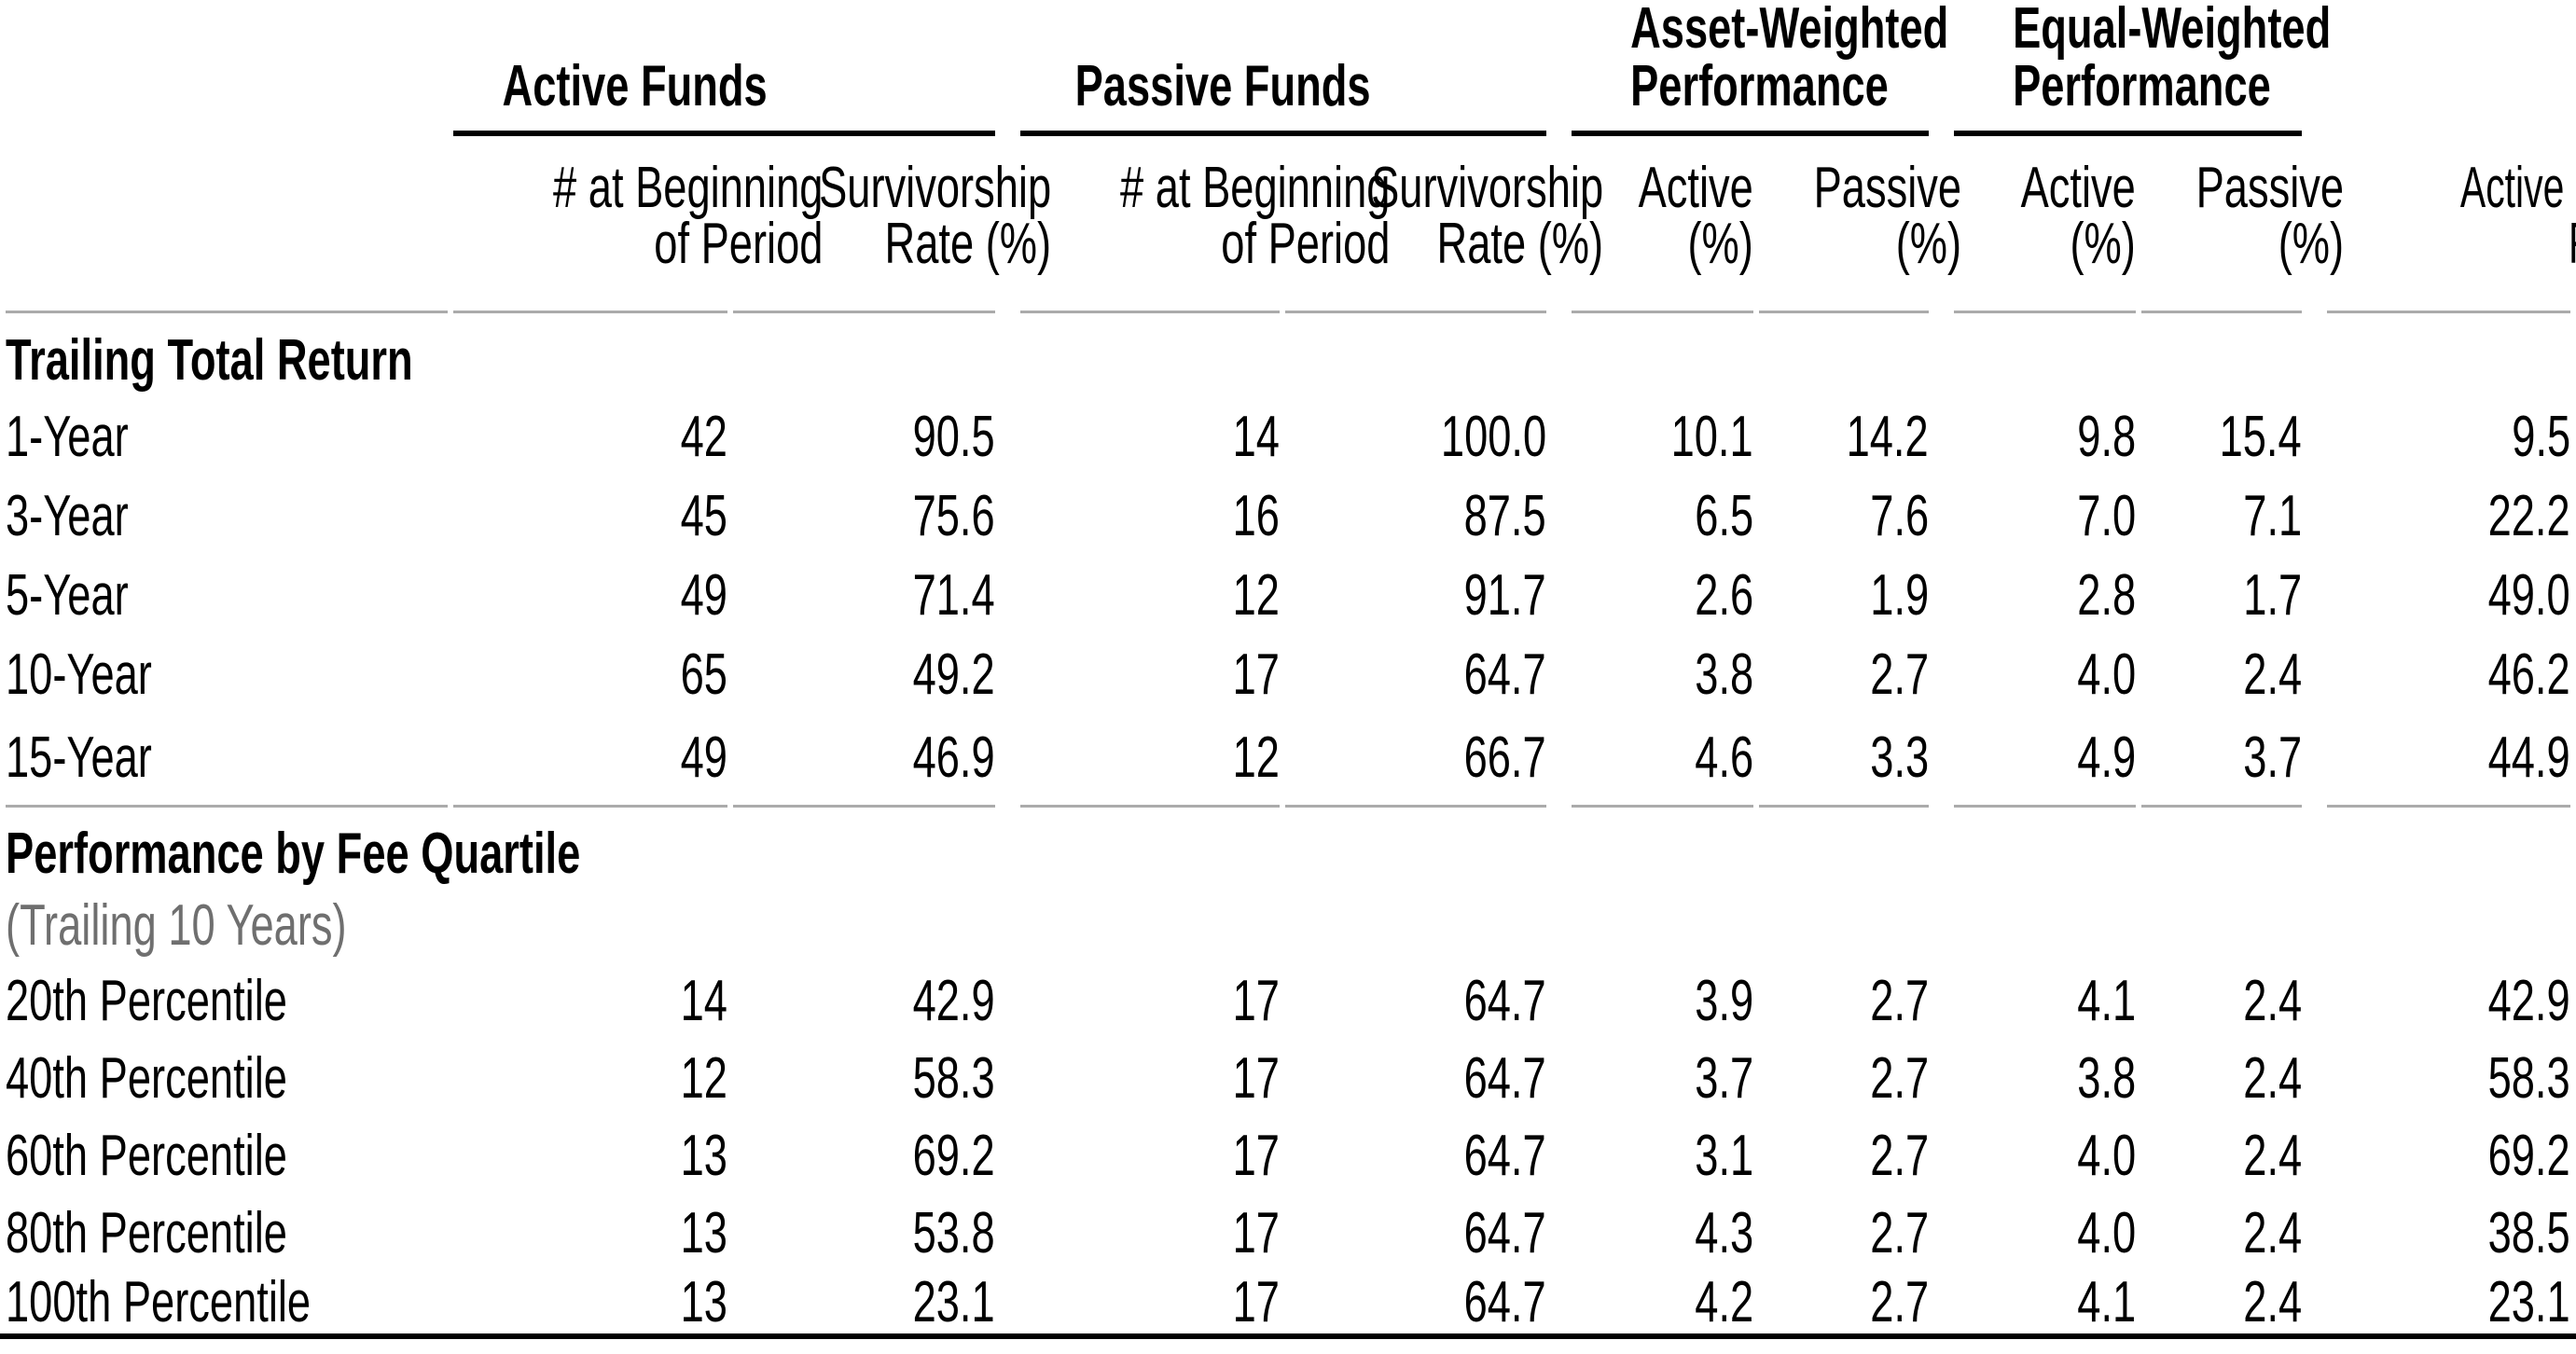 This screenshot has width=2576, height=1354. What do you see at coordinates (146, 1232) in the screenshot?
I see `row-label: 80th Percentile` at bounding box center [146, 1232].